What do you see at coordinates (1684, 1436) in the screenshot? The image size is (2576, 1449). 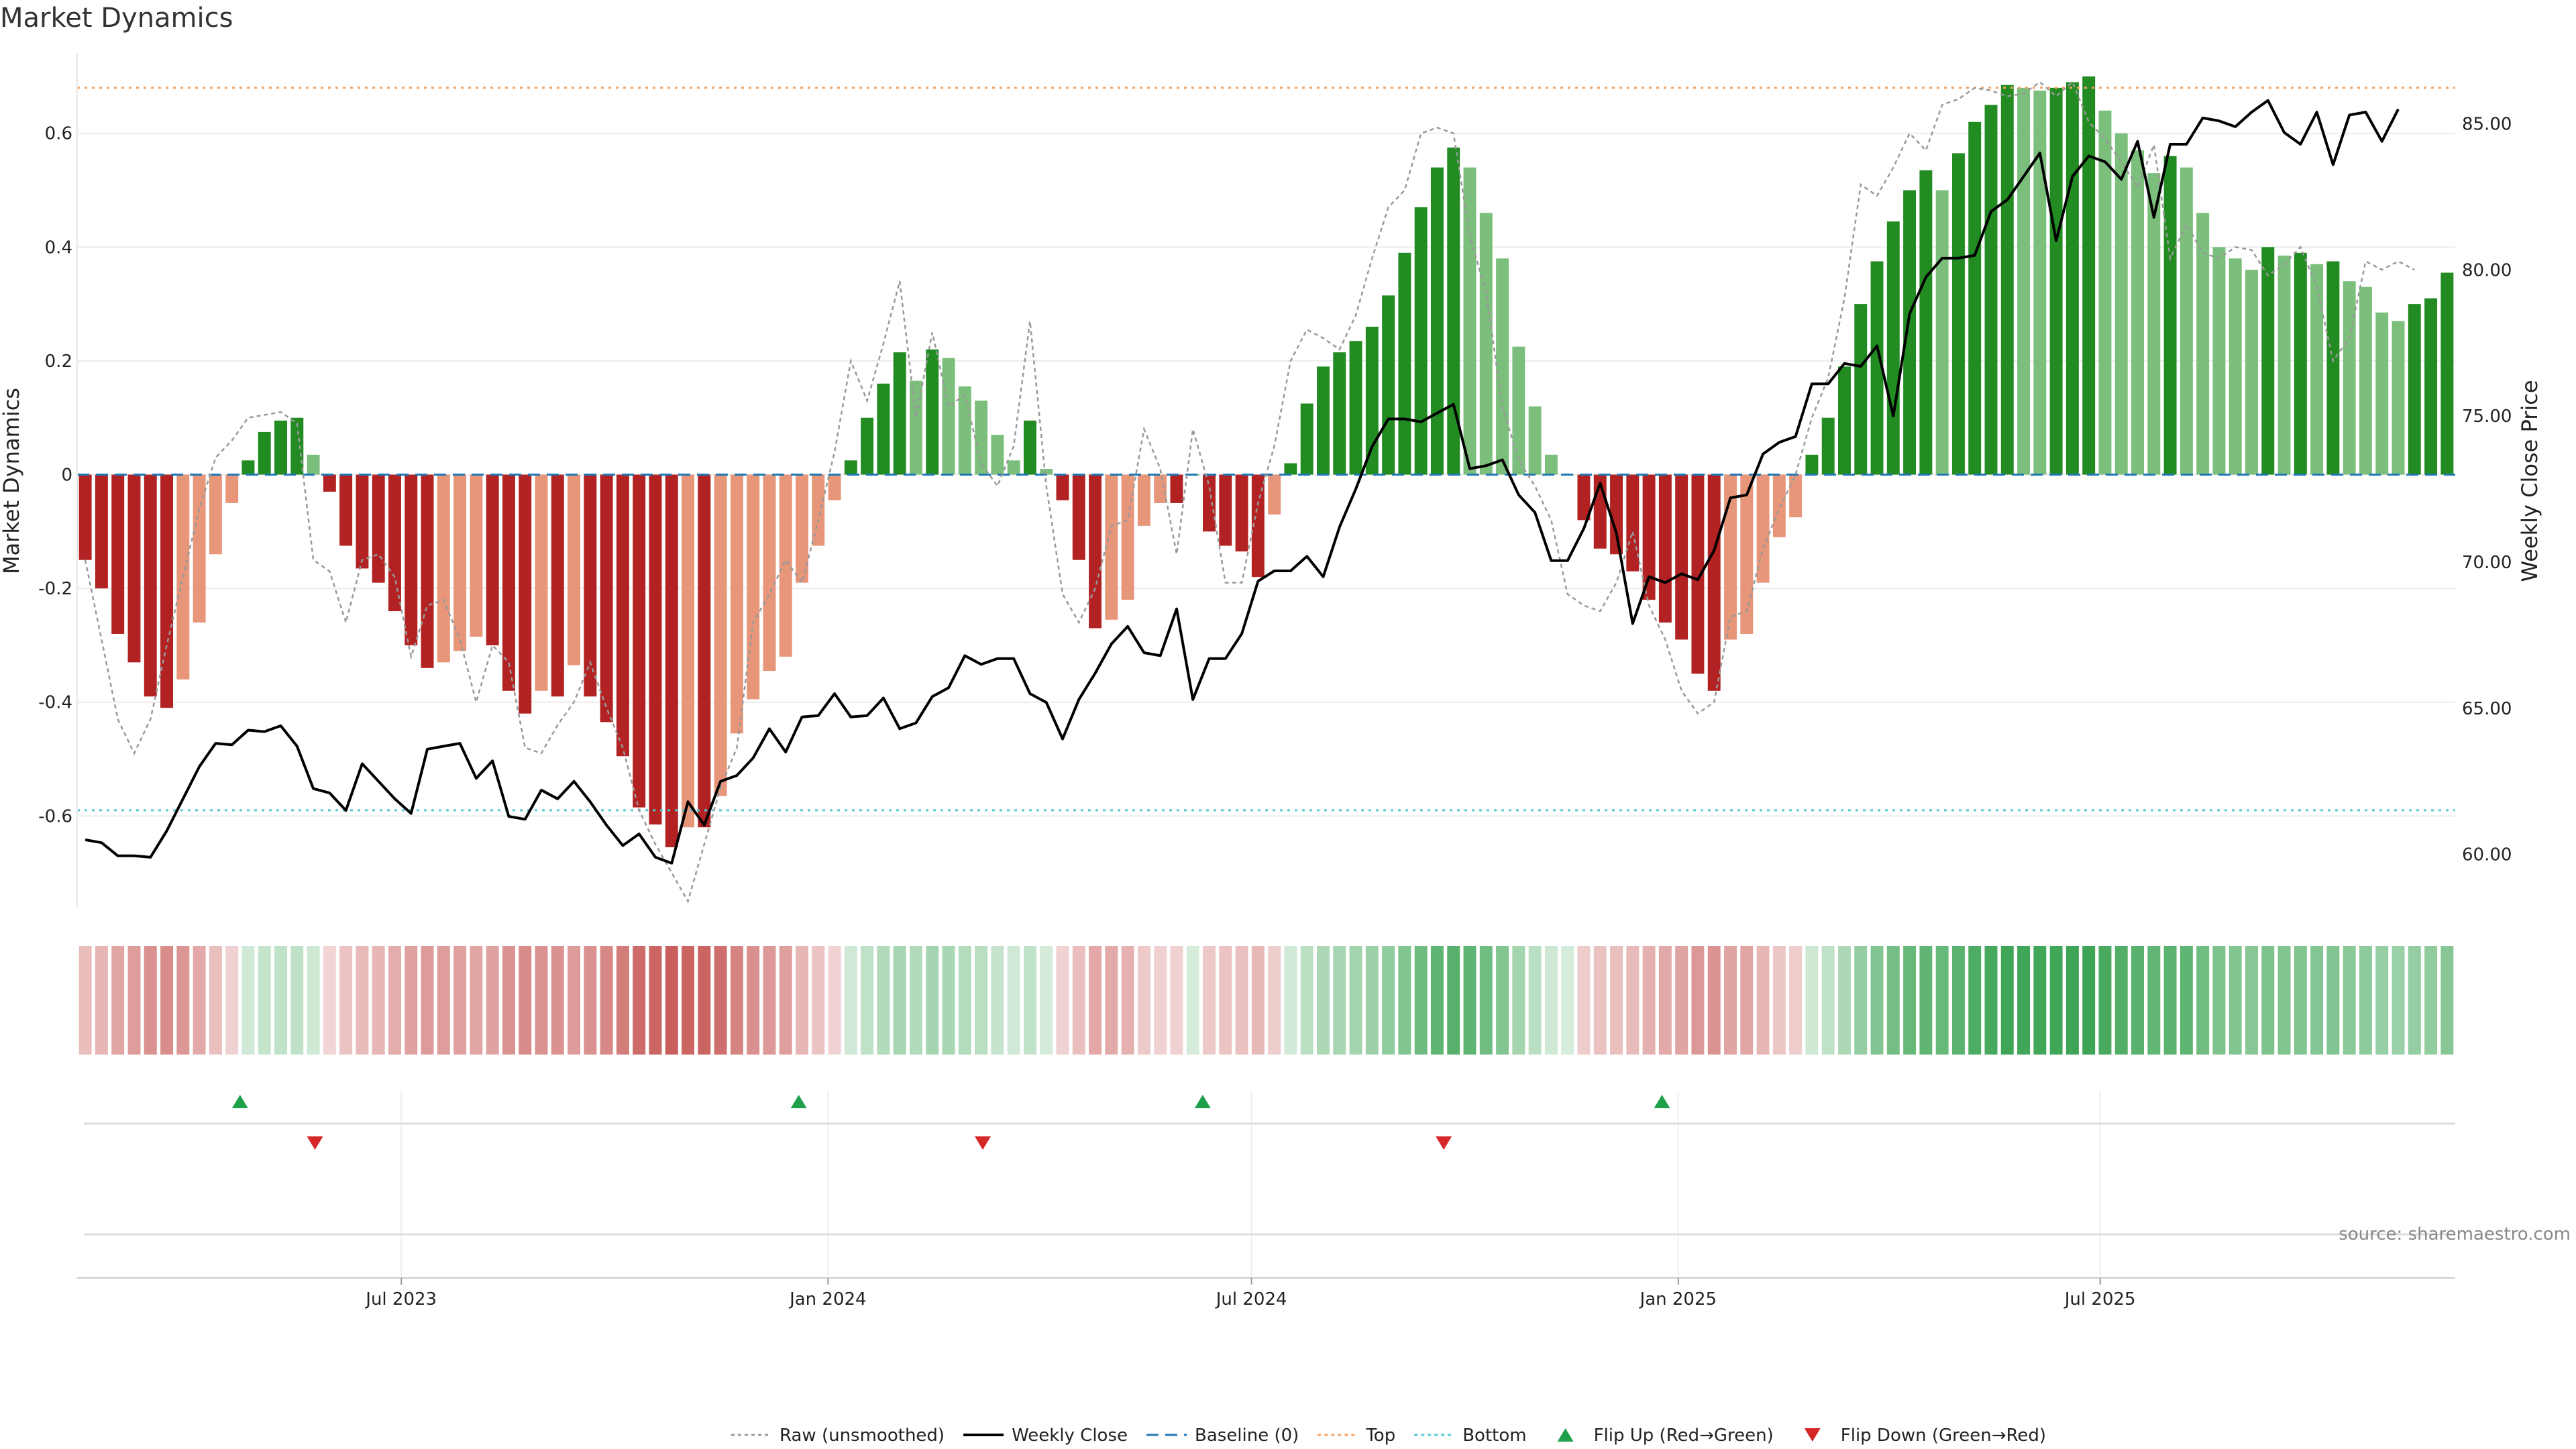 I see `legend-label: Flip Up (Red→Green)` at bounding box center [1684, 1436].